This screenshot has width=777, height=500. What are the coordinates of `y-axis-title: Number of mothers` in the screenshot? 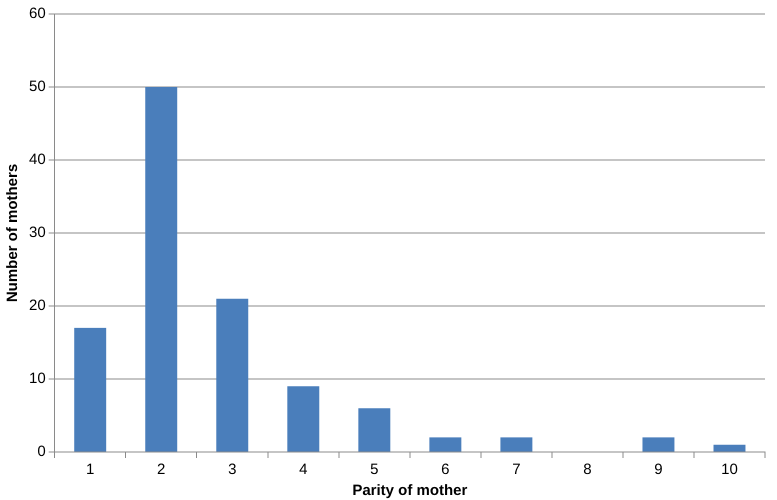 It's located at (13, 233).